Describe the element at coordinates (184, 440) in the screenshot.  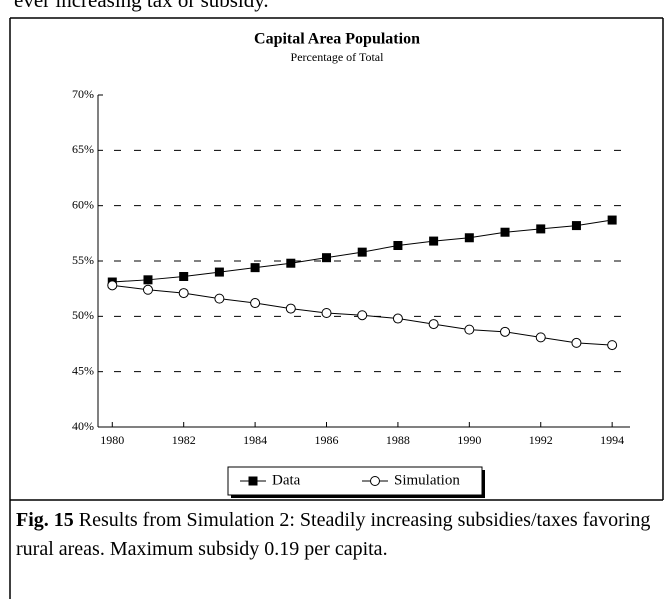
I see `x-tick-label: 1982` at that location.